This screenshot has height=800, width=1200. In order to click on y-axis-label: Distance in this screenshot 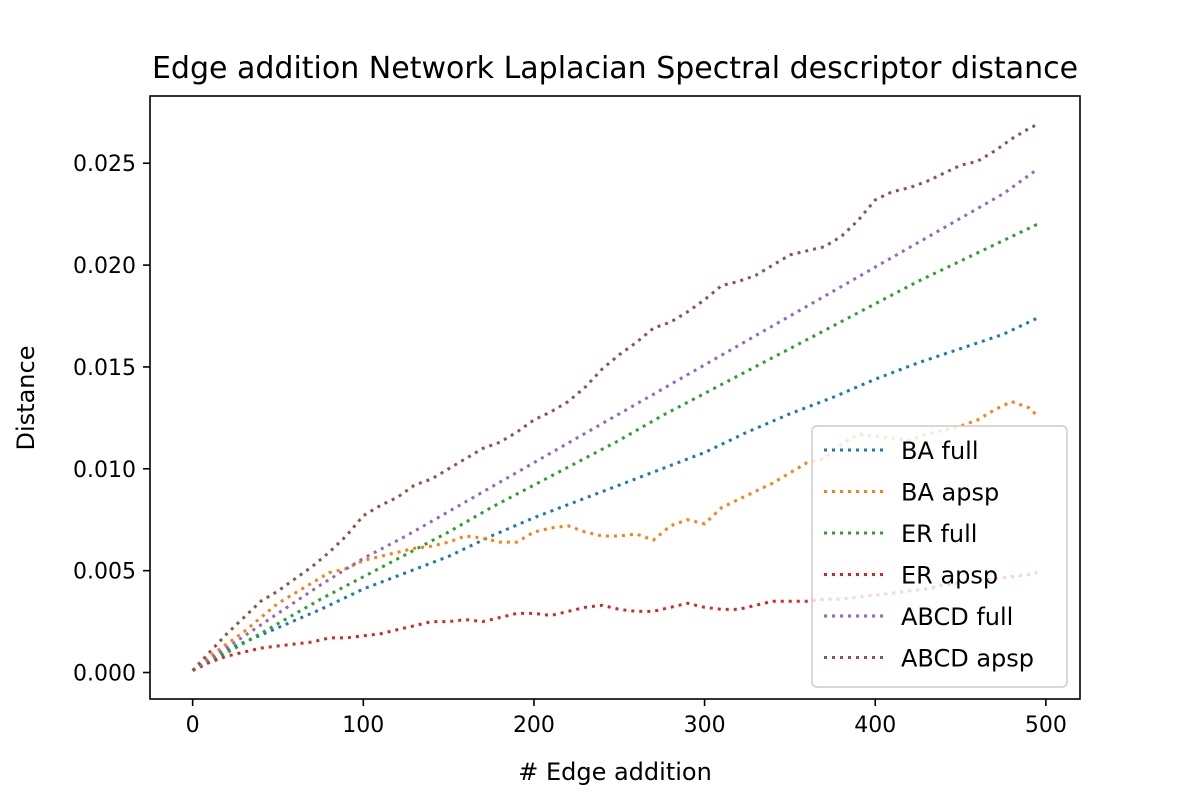, I will do `click(26, 398)`.